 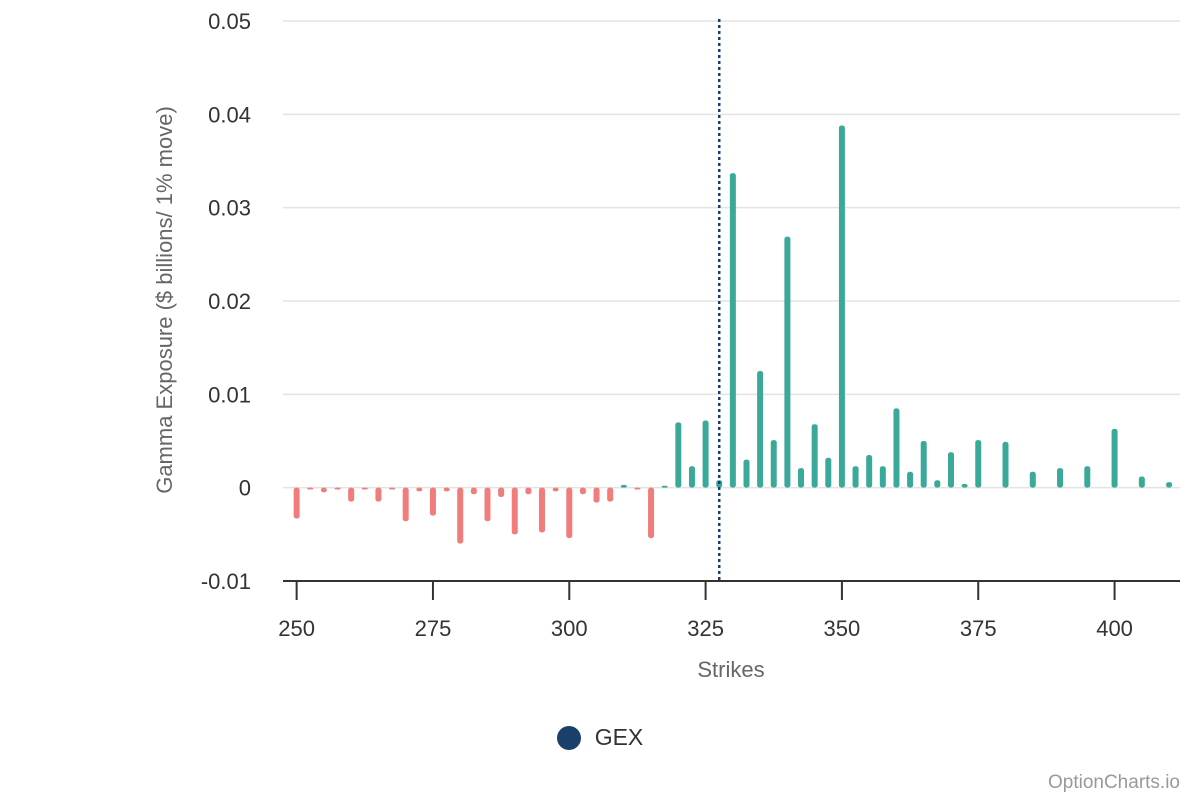 I want to click on legend-item-gex: GEX, so click(x=600, y=737).